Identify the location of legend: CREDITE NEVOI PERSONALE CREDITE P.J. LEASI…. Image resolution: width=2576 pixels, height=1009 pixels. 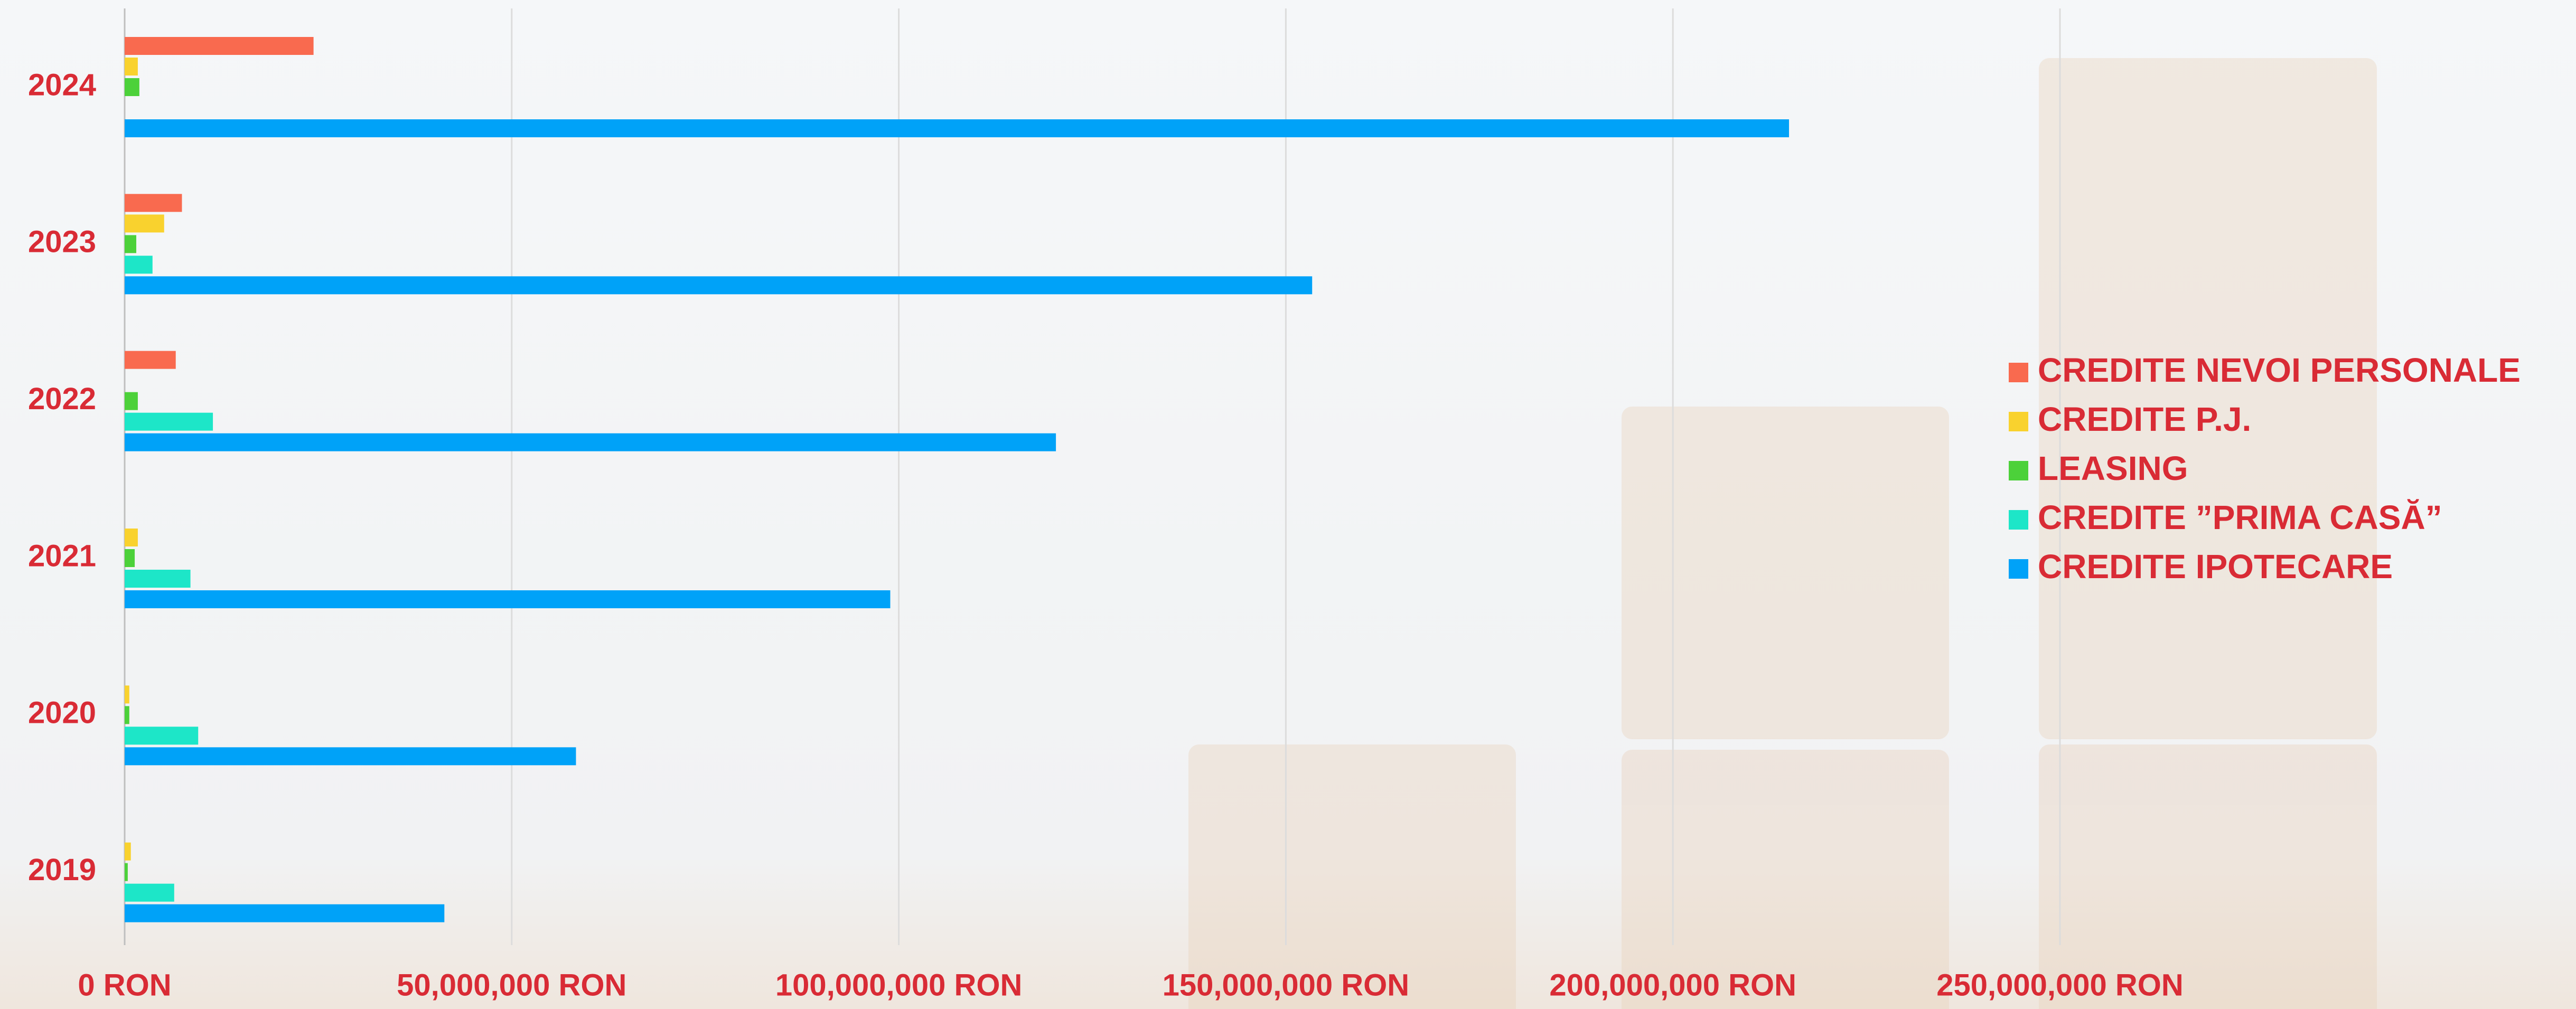
(2265, 468).